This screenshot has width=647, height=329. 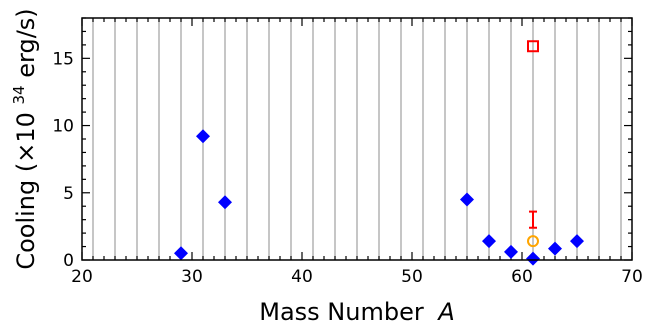 I want to click on y-tick-label: 15, so click(x=63, y=59).